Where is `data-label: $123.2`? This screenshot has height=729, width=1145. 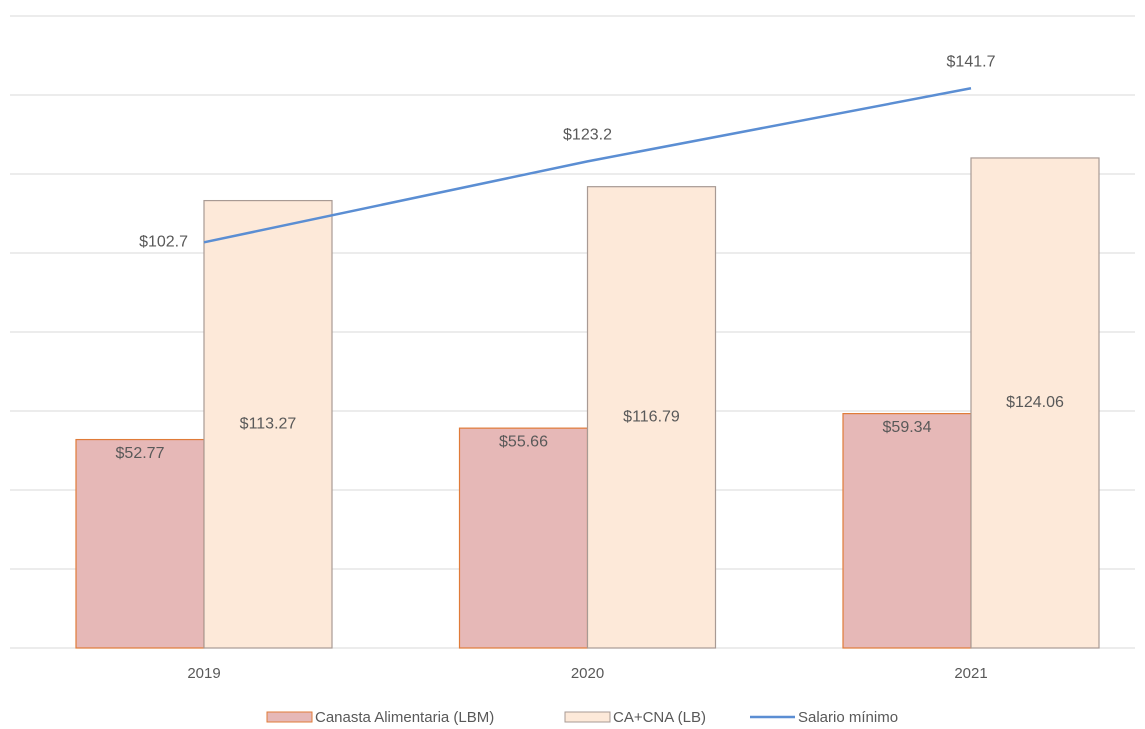 data-label: $123.2 is located at coordinates (587, 135).